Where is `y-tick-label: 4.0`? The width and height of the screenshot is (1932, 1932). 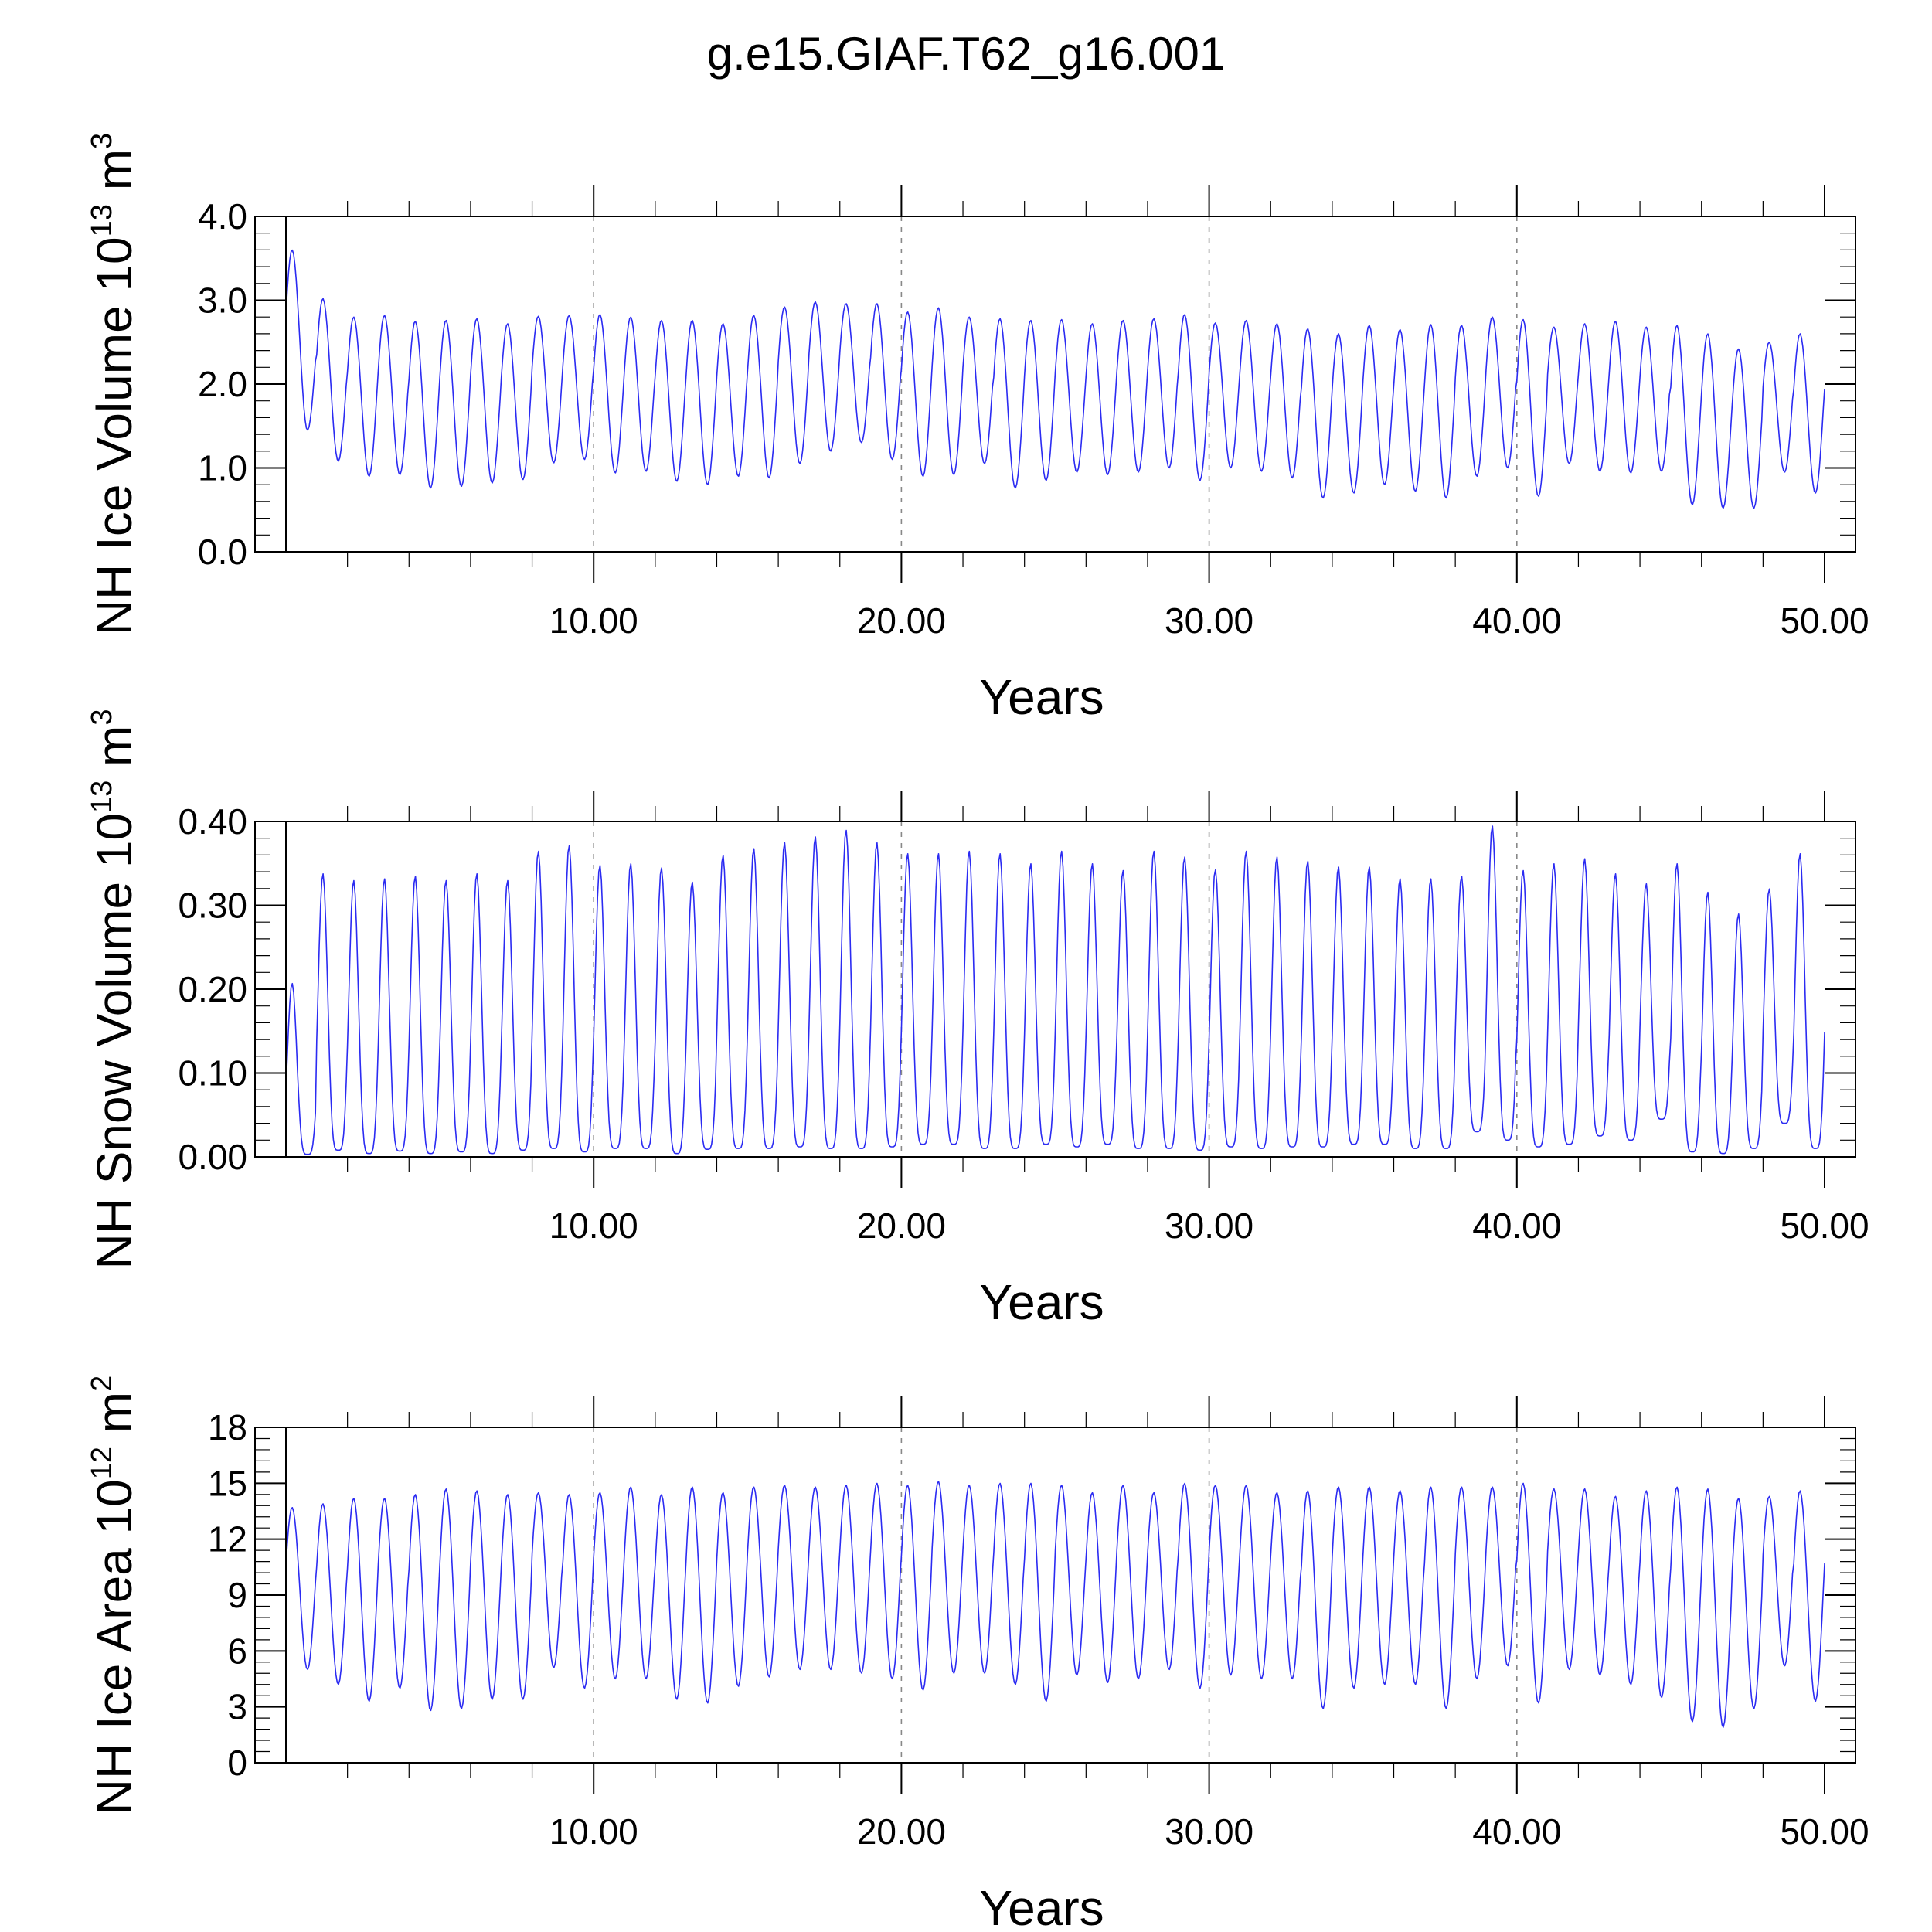
y-tick-label: 4.0 is located at coordinates (223, 216).